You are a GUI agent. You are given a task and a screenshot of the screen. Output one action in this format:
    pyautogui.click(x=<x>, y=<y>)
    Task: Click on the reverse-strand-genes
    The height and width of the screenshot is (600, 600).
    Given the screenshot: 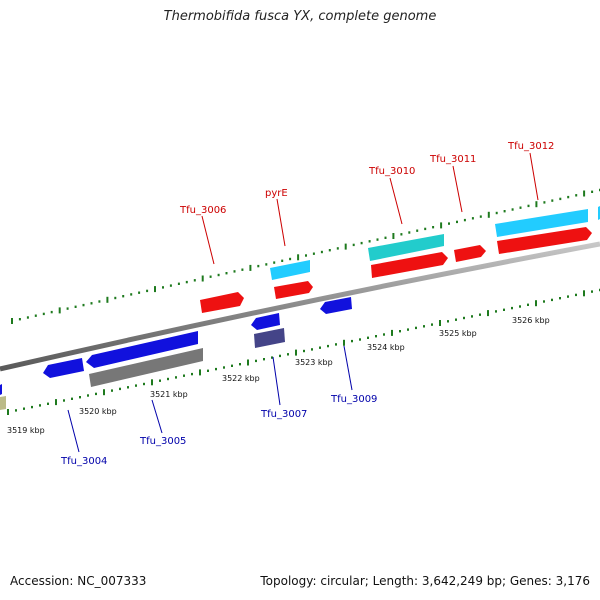 What is the action you would take?
    pyautogui.click(x=176, y=353)
    